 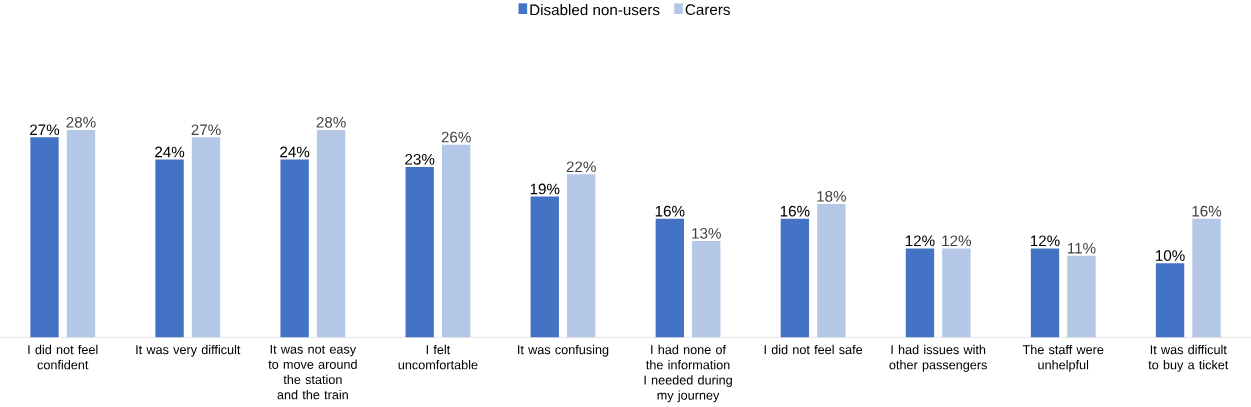 What do you see at coordinates (188, 351) in the screenshot?
I see `x-tick-label: It was very difficult` at bounding box center [188, 351].